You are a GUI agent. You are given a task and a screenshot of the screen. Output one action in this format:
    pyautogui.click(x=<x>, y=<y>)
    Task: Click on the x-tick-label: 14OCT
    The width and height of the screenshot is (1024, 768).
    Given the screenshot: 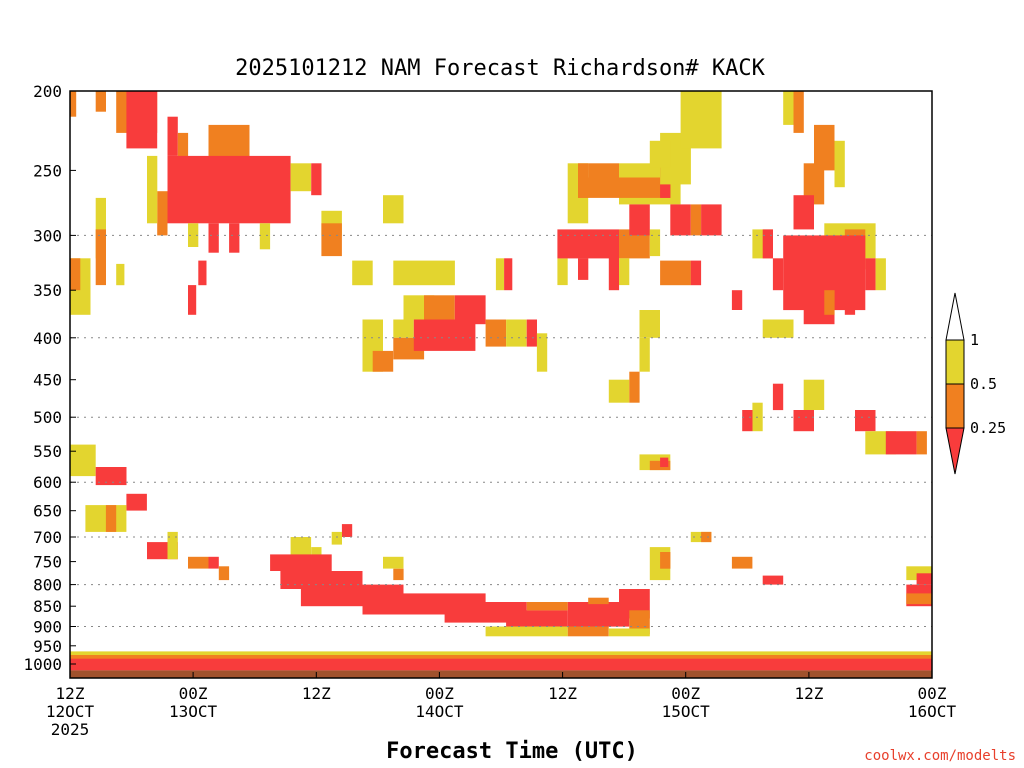 What is the action you would take?
    pyautogui.click(x=439, y=711)
    